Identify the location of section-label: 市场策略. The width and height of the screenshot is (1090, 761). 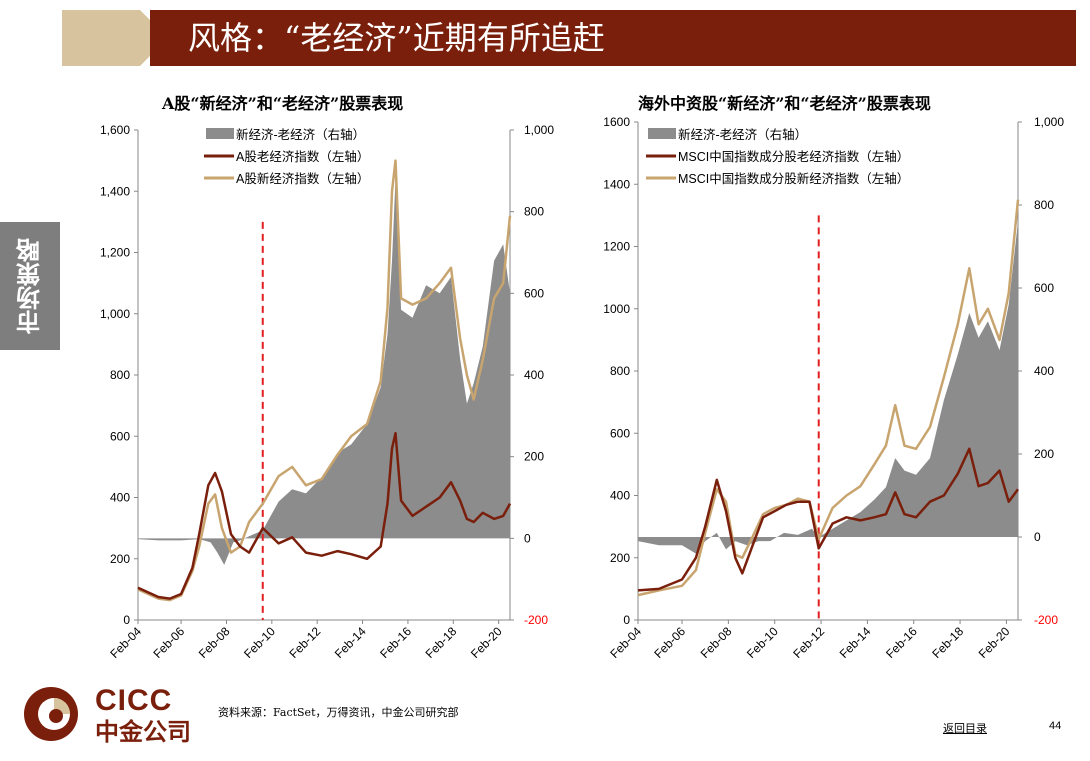
(30, 286).